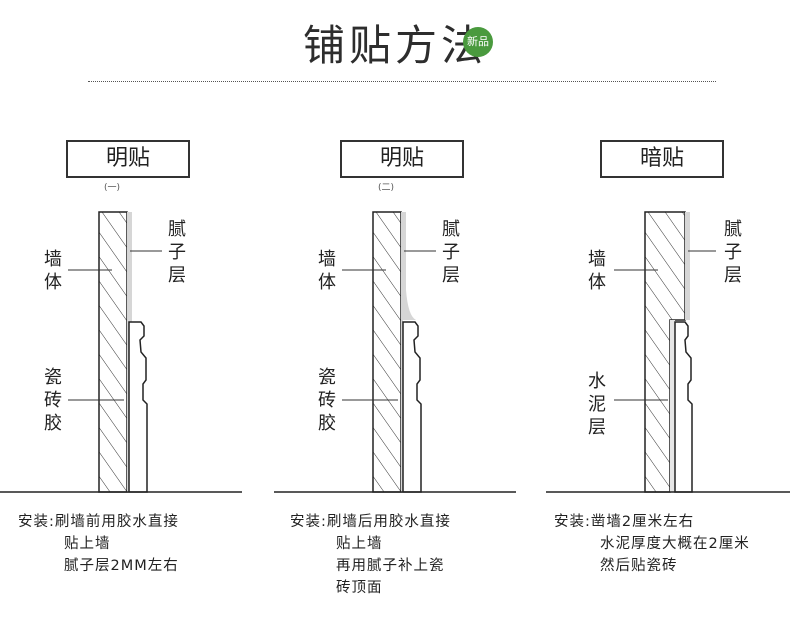  I want to click on new-product-badge: 新品, so click(478, 42).